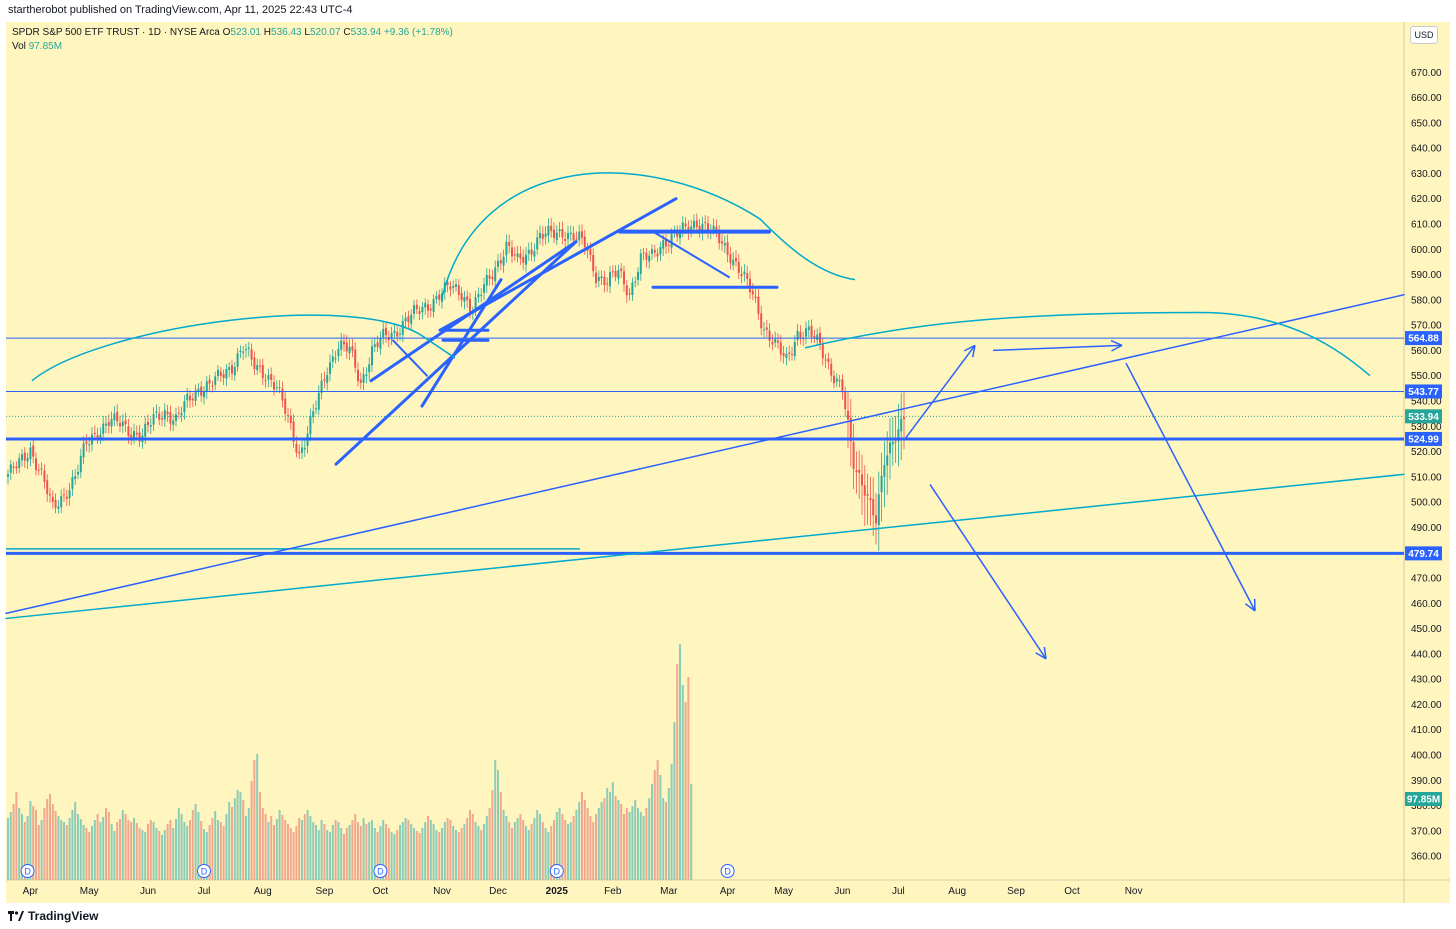 The height and width of the screenshot is (929, 1456). I want to click on rounded-top-left-curve, so click(243, 348).